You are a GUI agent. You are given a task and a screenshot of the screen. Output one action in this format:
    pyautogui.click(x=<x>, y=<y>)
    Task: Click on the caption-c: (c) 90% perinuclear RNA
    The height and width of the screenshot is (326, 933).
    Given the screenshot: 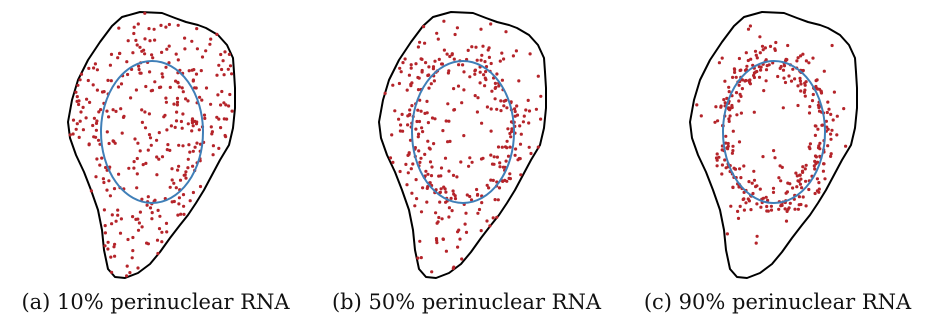 What is the action you would take?
    pyautogui.click(x=777, y=302)
    